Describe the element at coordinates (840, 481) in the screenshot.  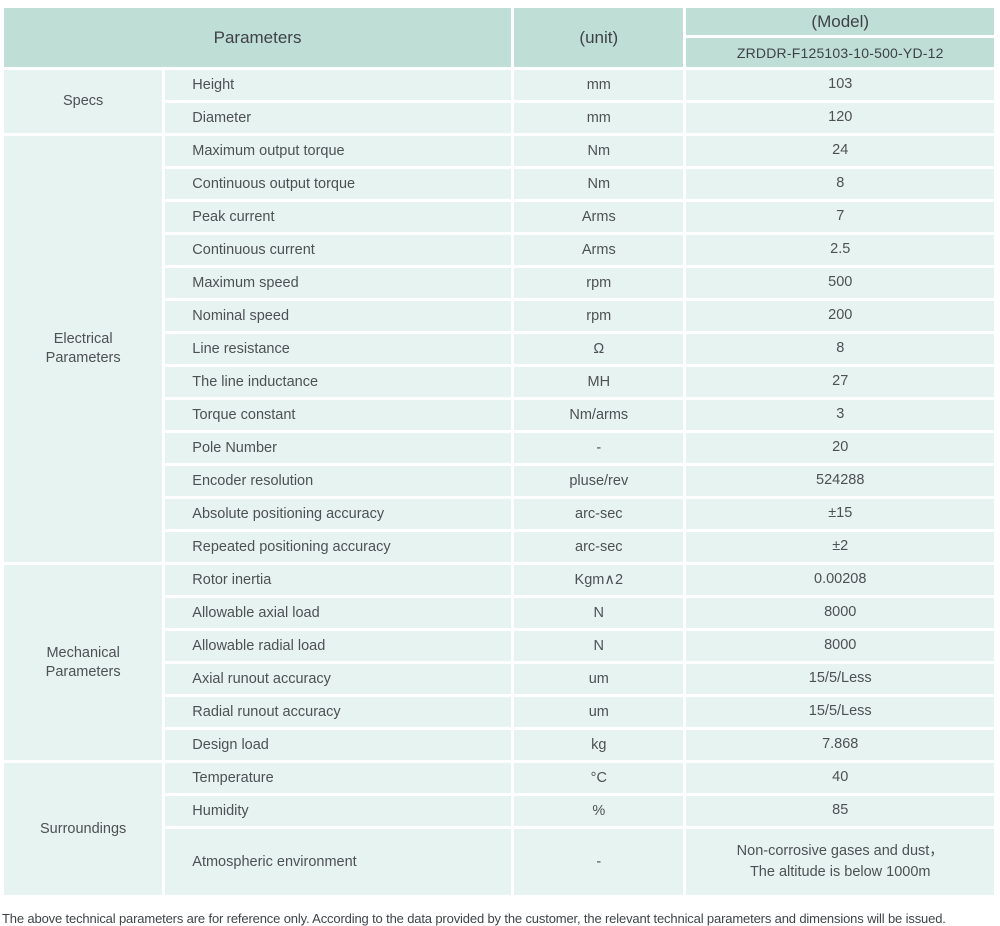
I see `value-cell: 524288` at that location.